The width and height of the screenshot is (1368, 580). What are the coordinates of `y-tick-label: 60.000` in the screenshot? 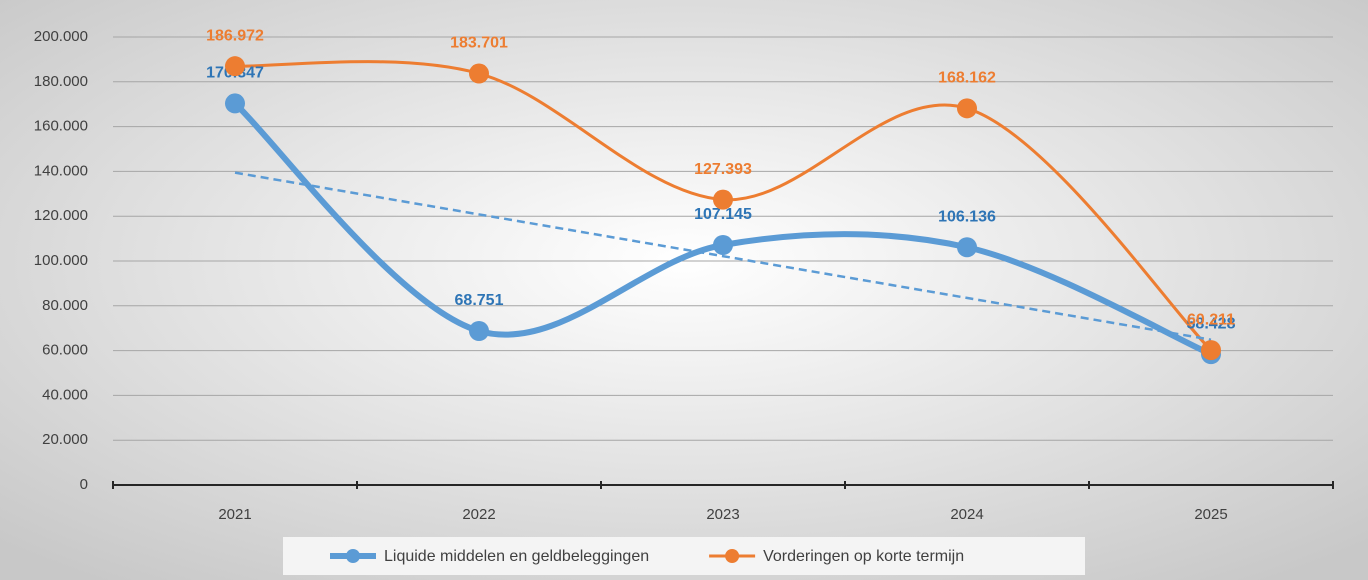 It's located at (65, 350).